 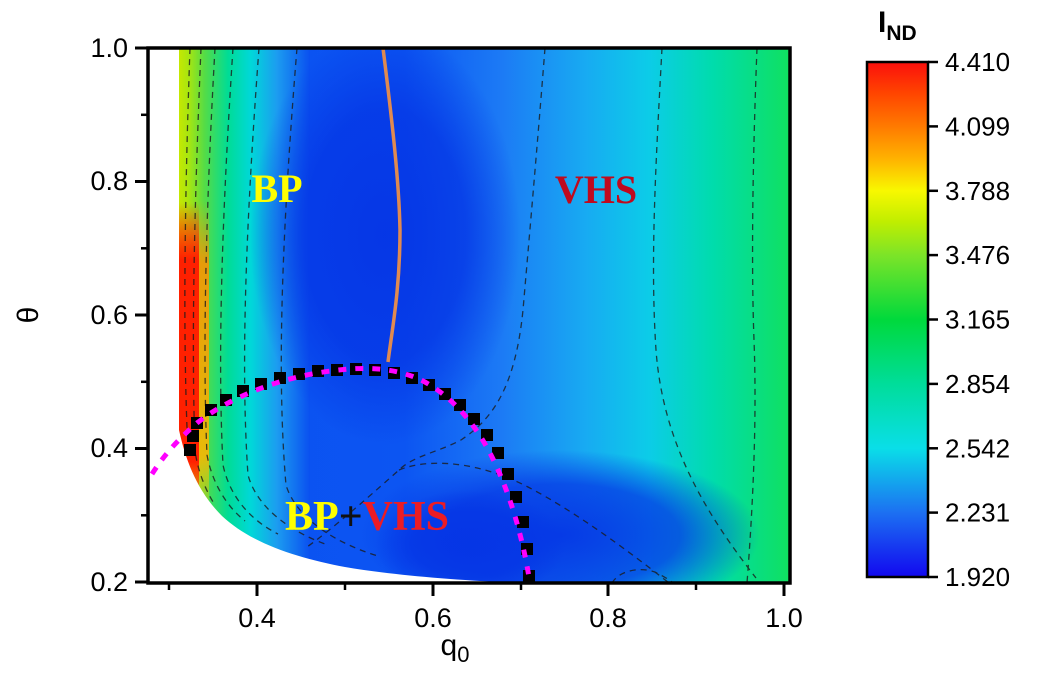 I want to click on colorbar-tick-label: 1.920, so click(x=977, y=577).